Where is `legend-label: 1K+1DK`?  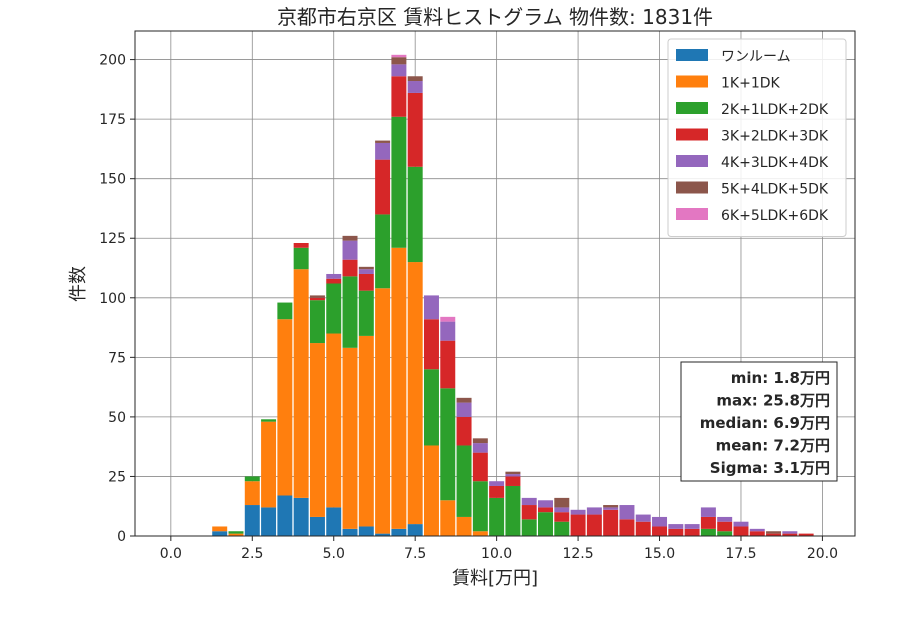 legend-label: 1K+1DK is located at coordinates (751, 84).